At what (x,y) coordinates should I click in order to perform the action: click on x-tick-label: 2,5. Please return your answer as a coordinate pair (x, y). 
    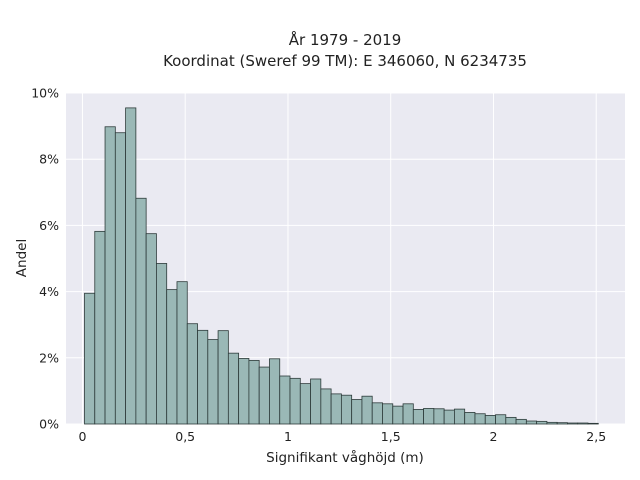
    Looking at the image, I should click on (596, 436).